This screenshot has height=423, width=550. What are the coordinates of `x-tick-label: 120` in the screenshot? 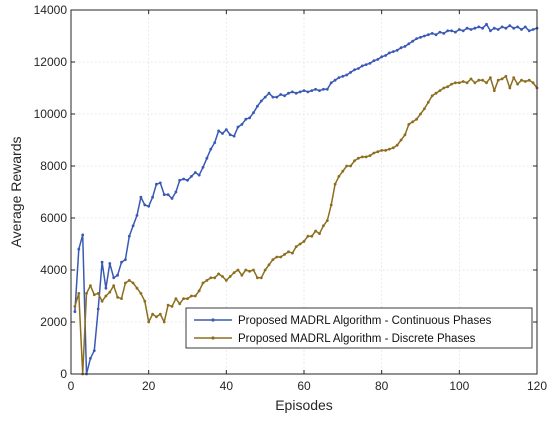 It's located at (537, 386).